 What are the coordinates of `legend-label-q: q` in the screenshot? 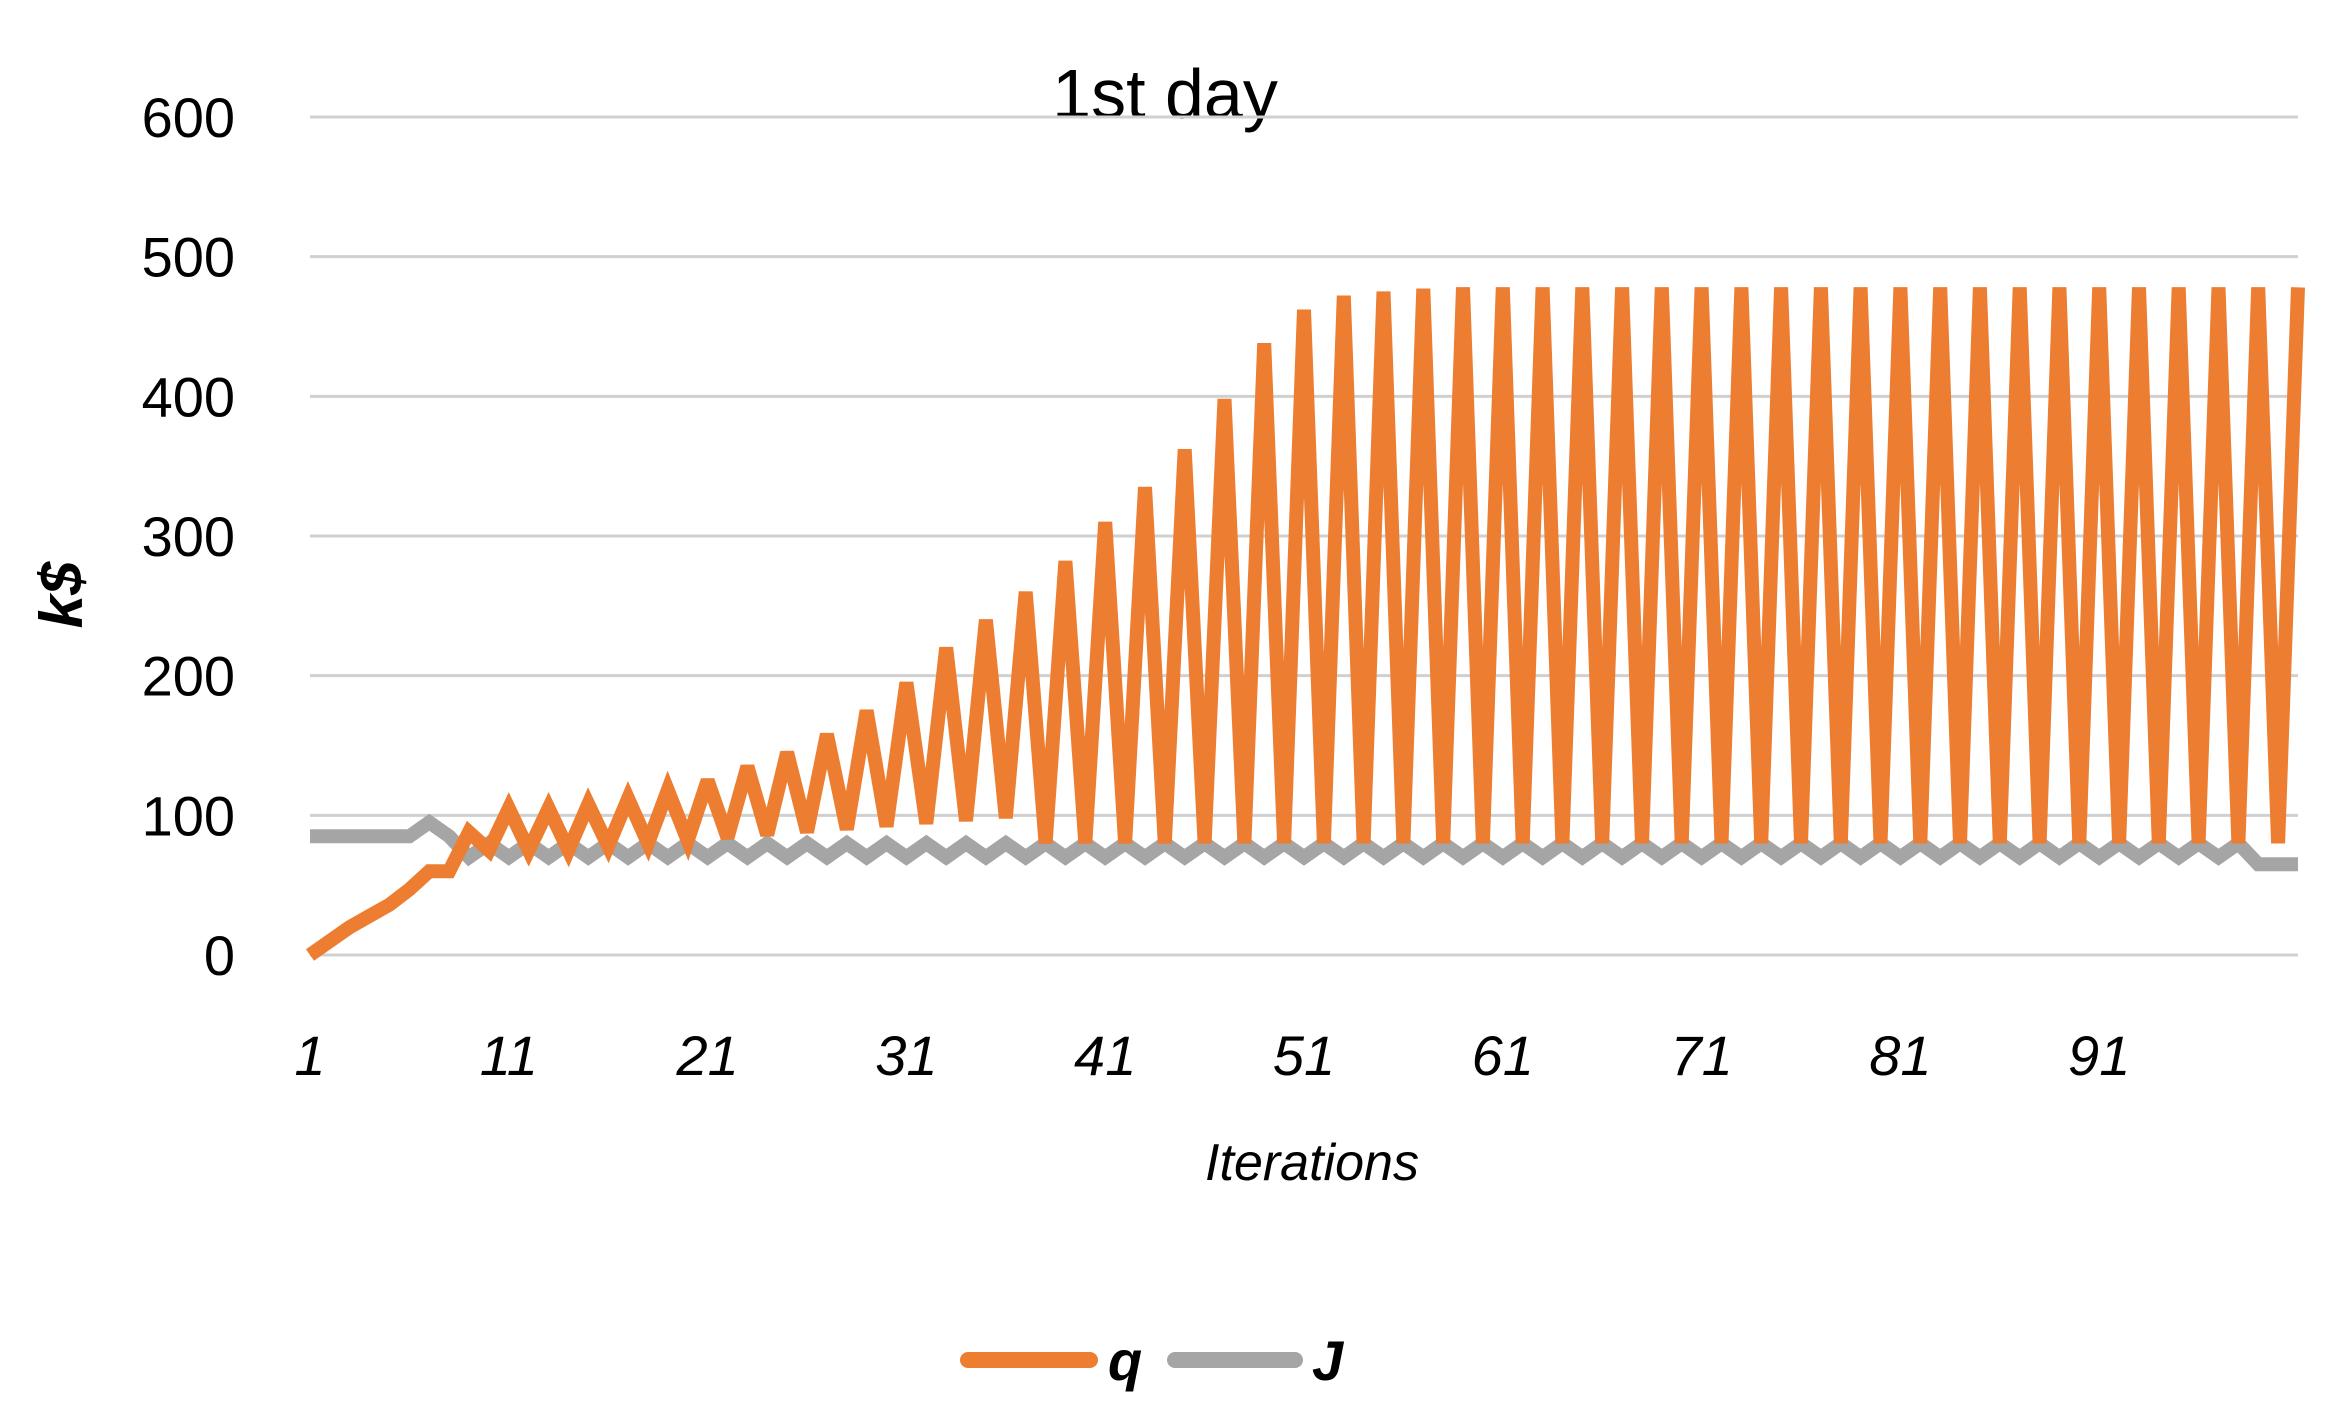 It's located at (1125, 1360).